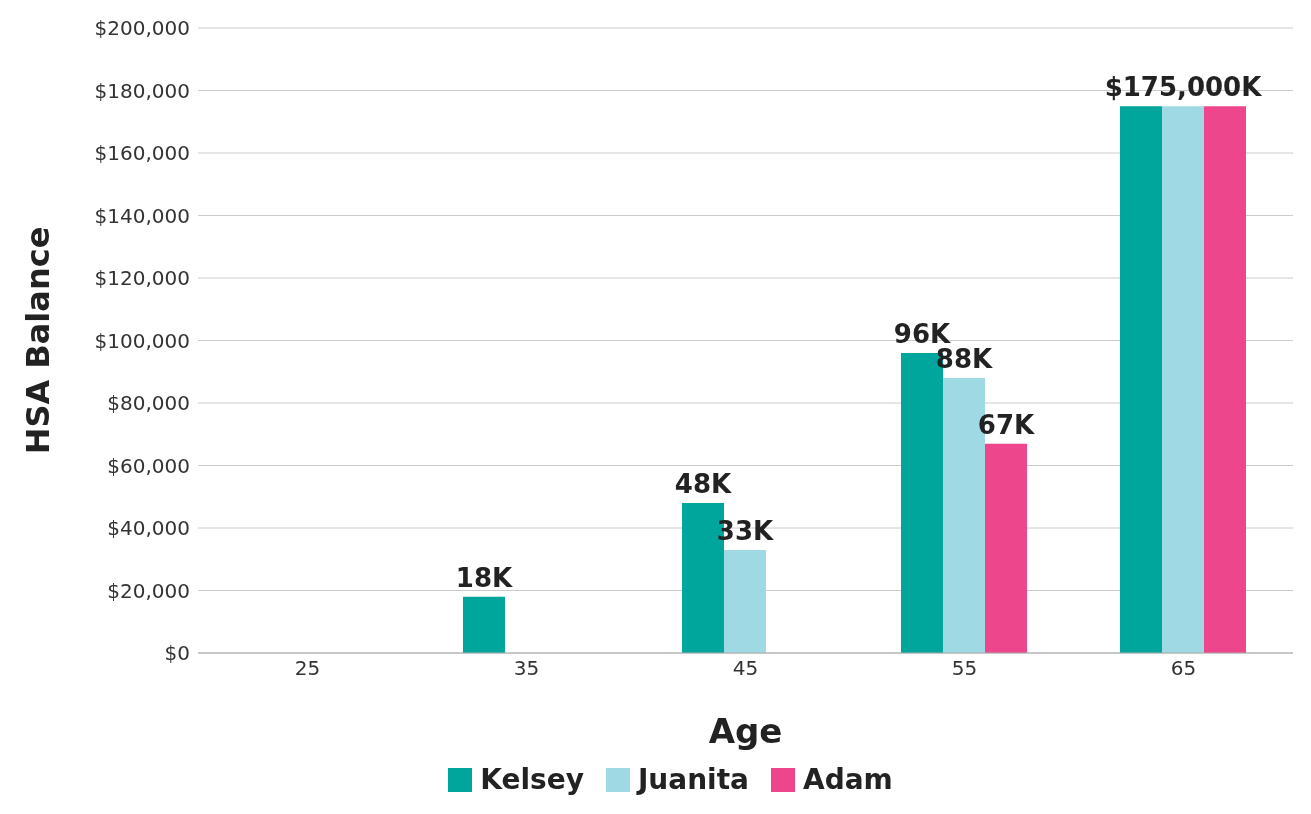 The image size is (1311, 814). I want to click on y-tick-label: $200,000, so click(142, 28).